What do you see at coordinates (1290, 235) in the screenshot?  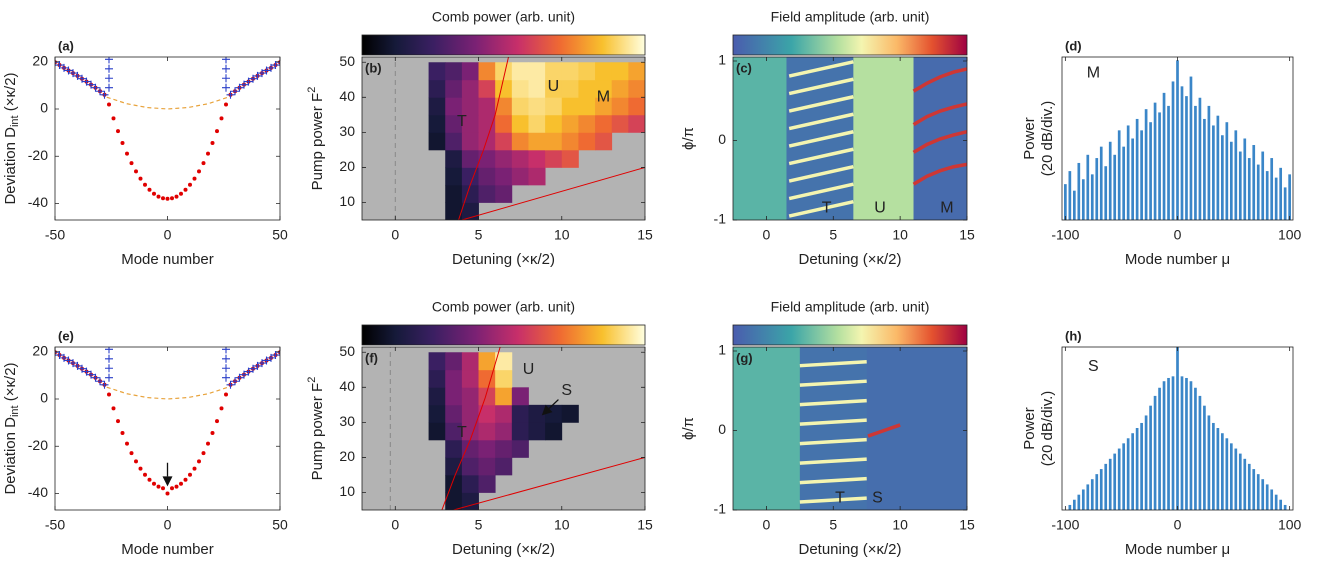 I see `x-tick-label: 100` at bounding box center [1290, 235].